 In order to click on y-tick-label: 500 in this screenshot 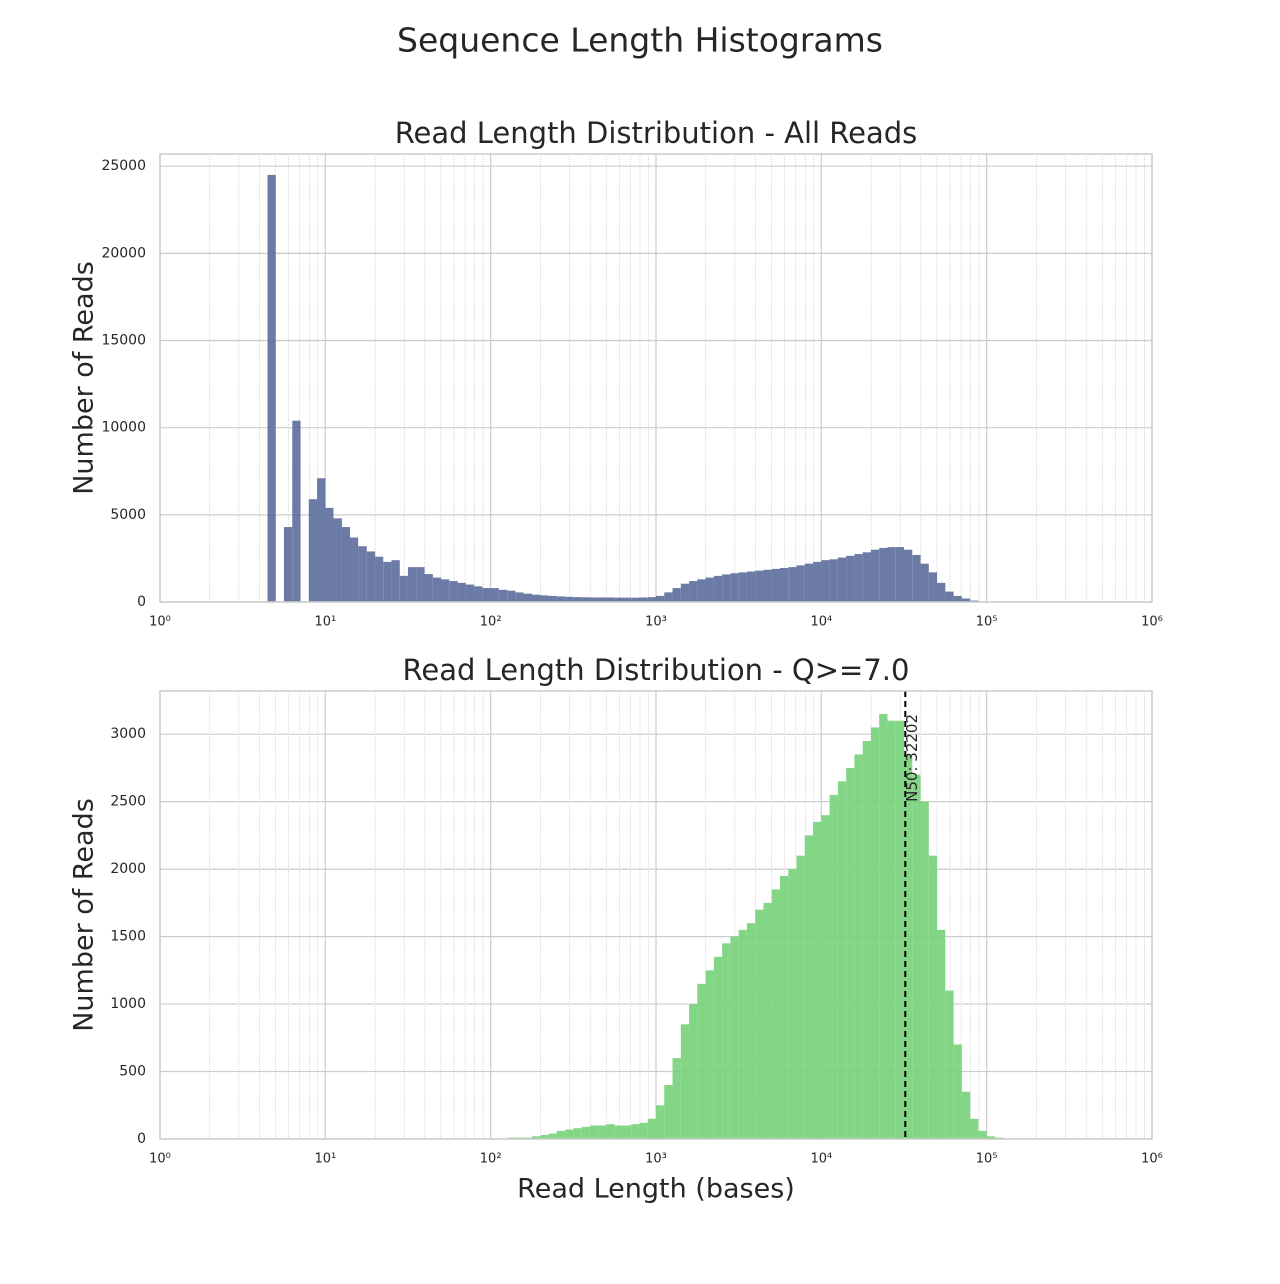, I will do `click(132, 1072)`.